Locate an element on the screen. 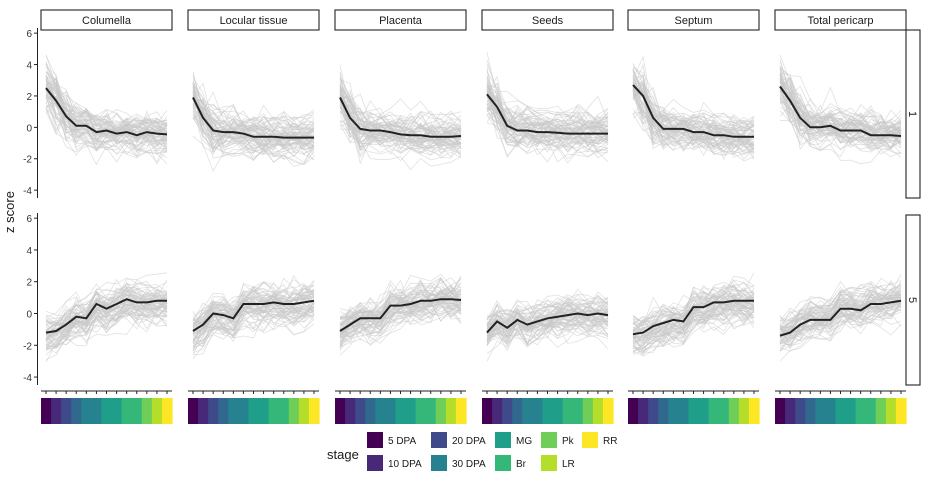  legend-label: 10 DPA is located at coordinates (405, 464).